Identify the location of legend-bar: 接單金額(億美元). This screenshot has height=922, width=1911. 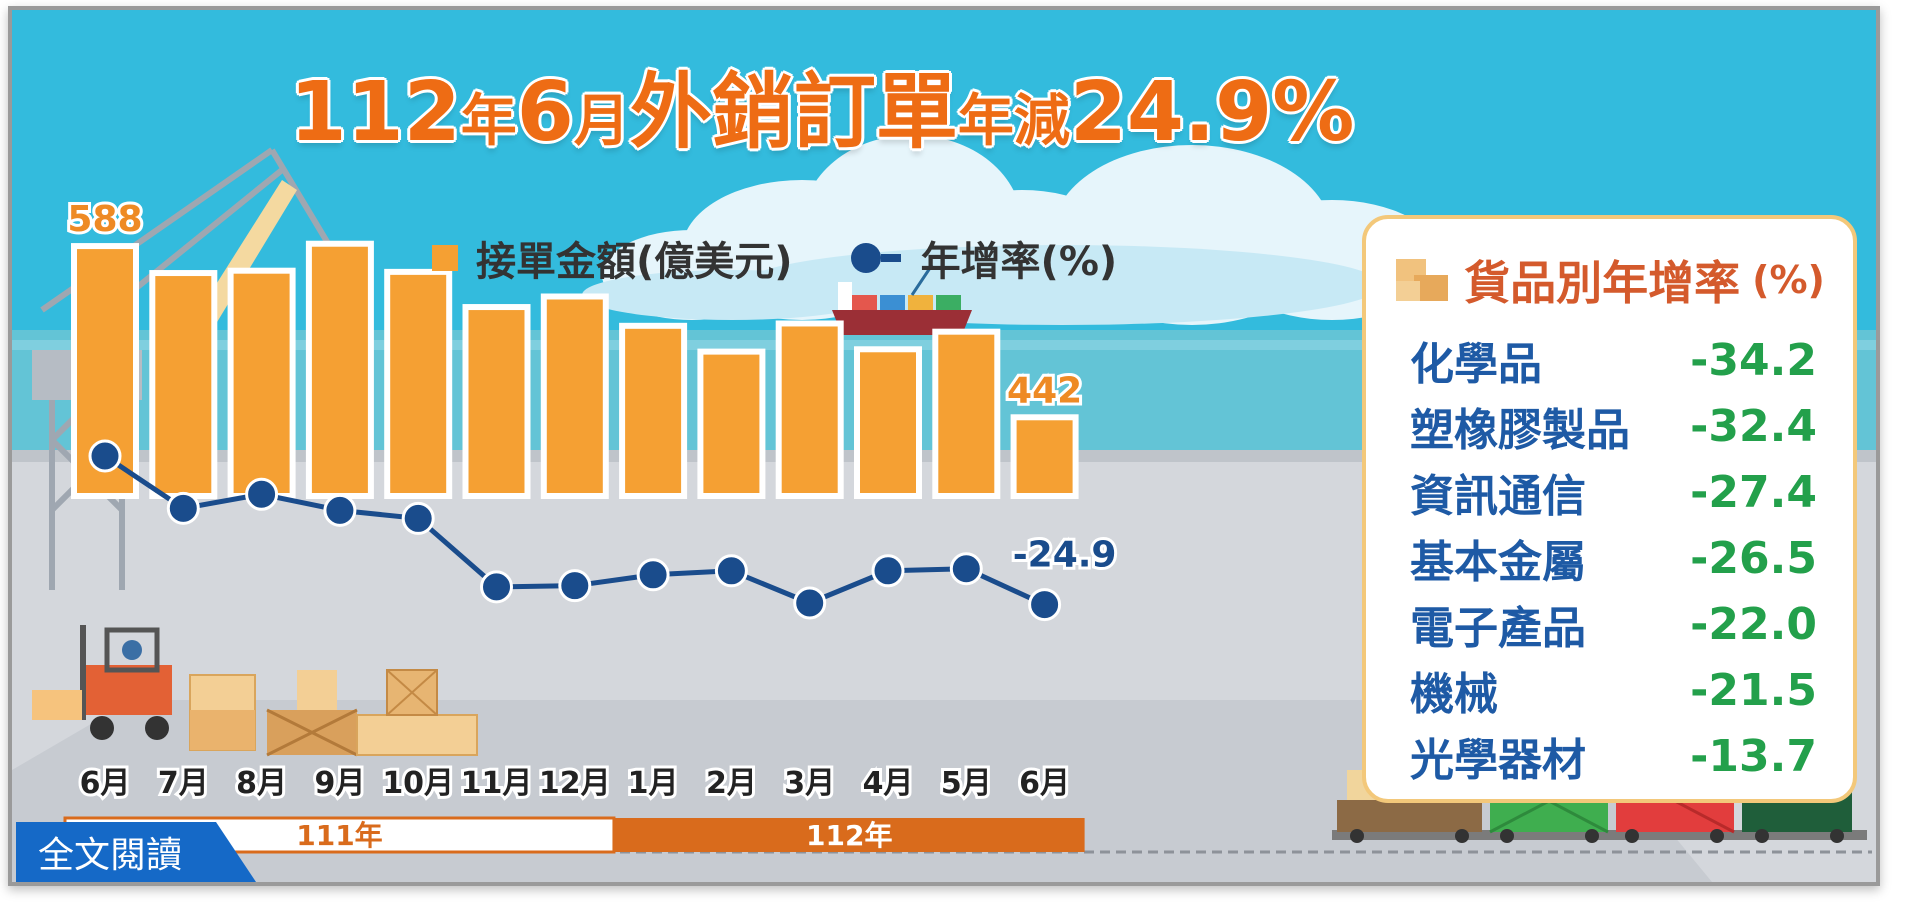
(612, 258).